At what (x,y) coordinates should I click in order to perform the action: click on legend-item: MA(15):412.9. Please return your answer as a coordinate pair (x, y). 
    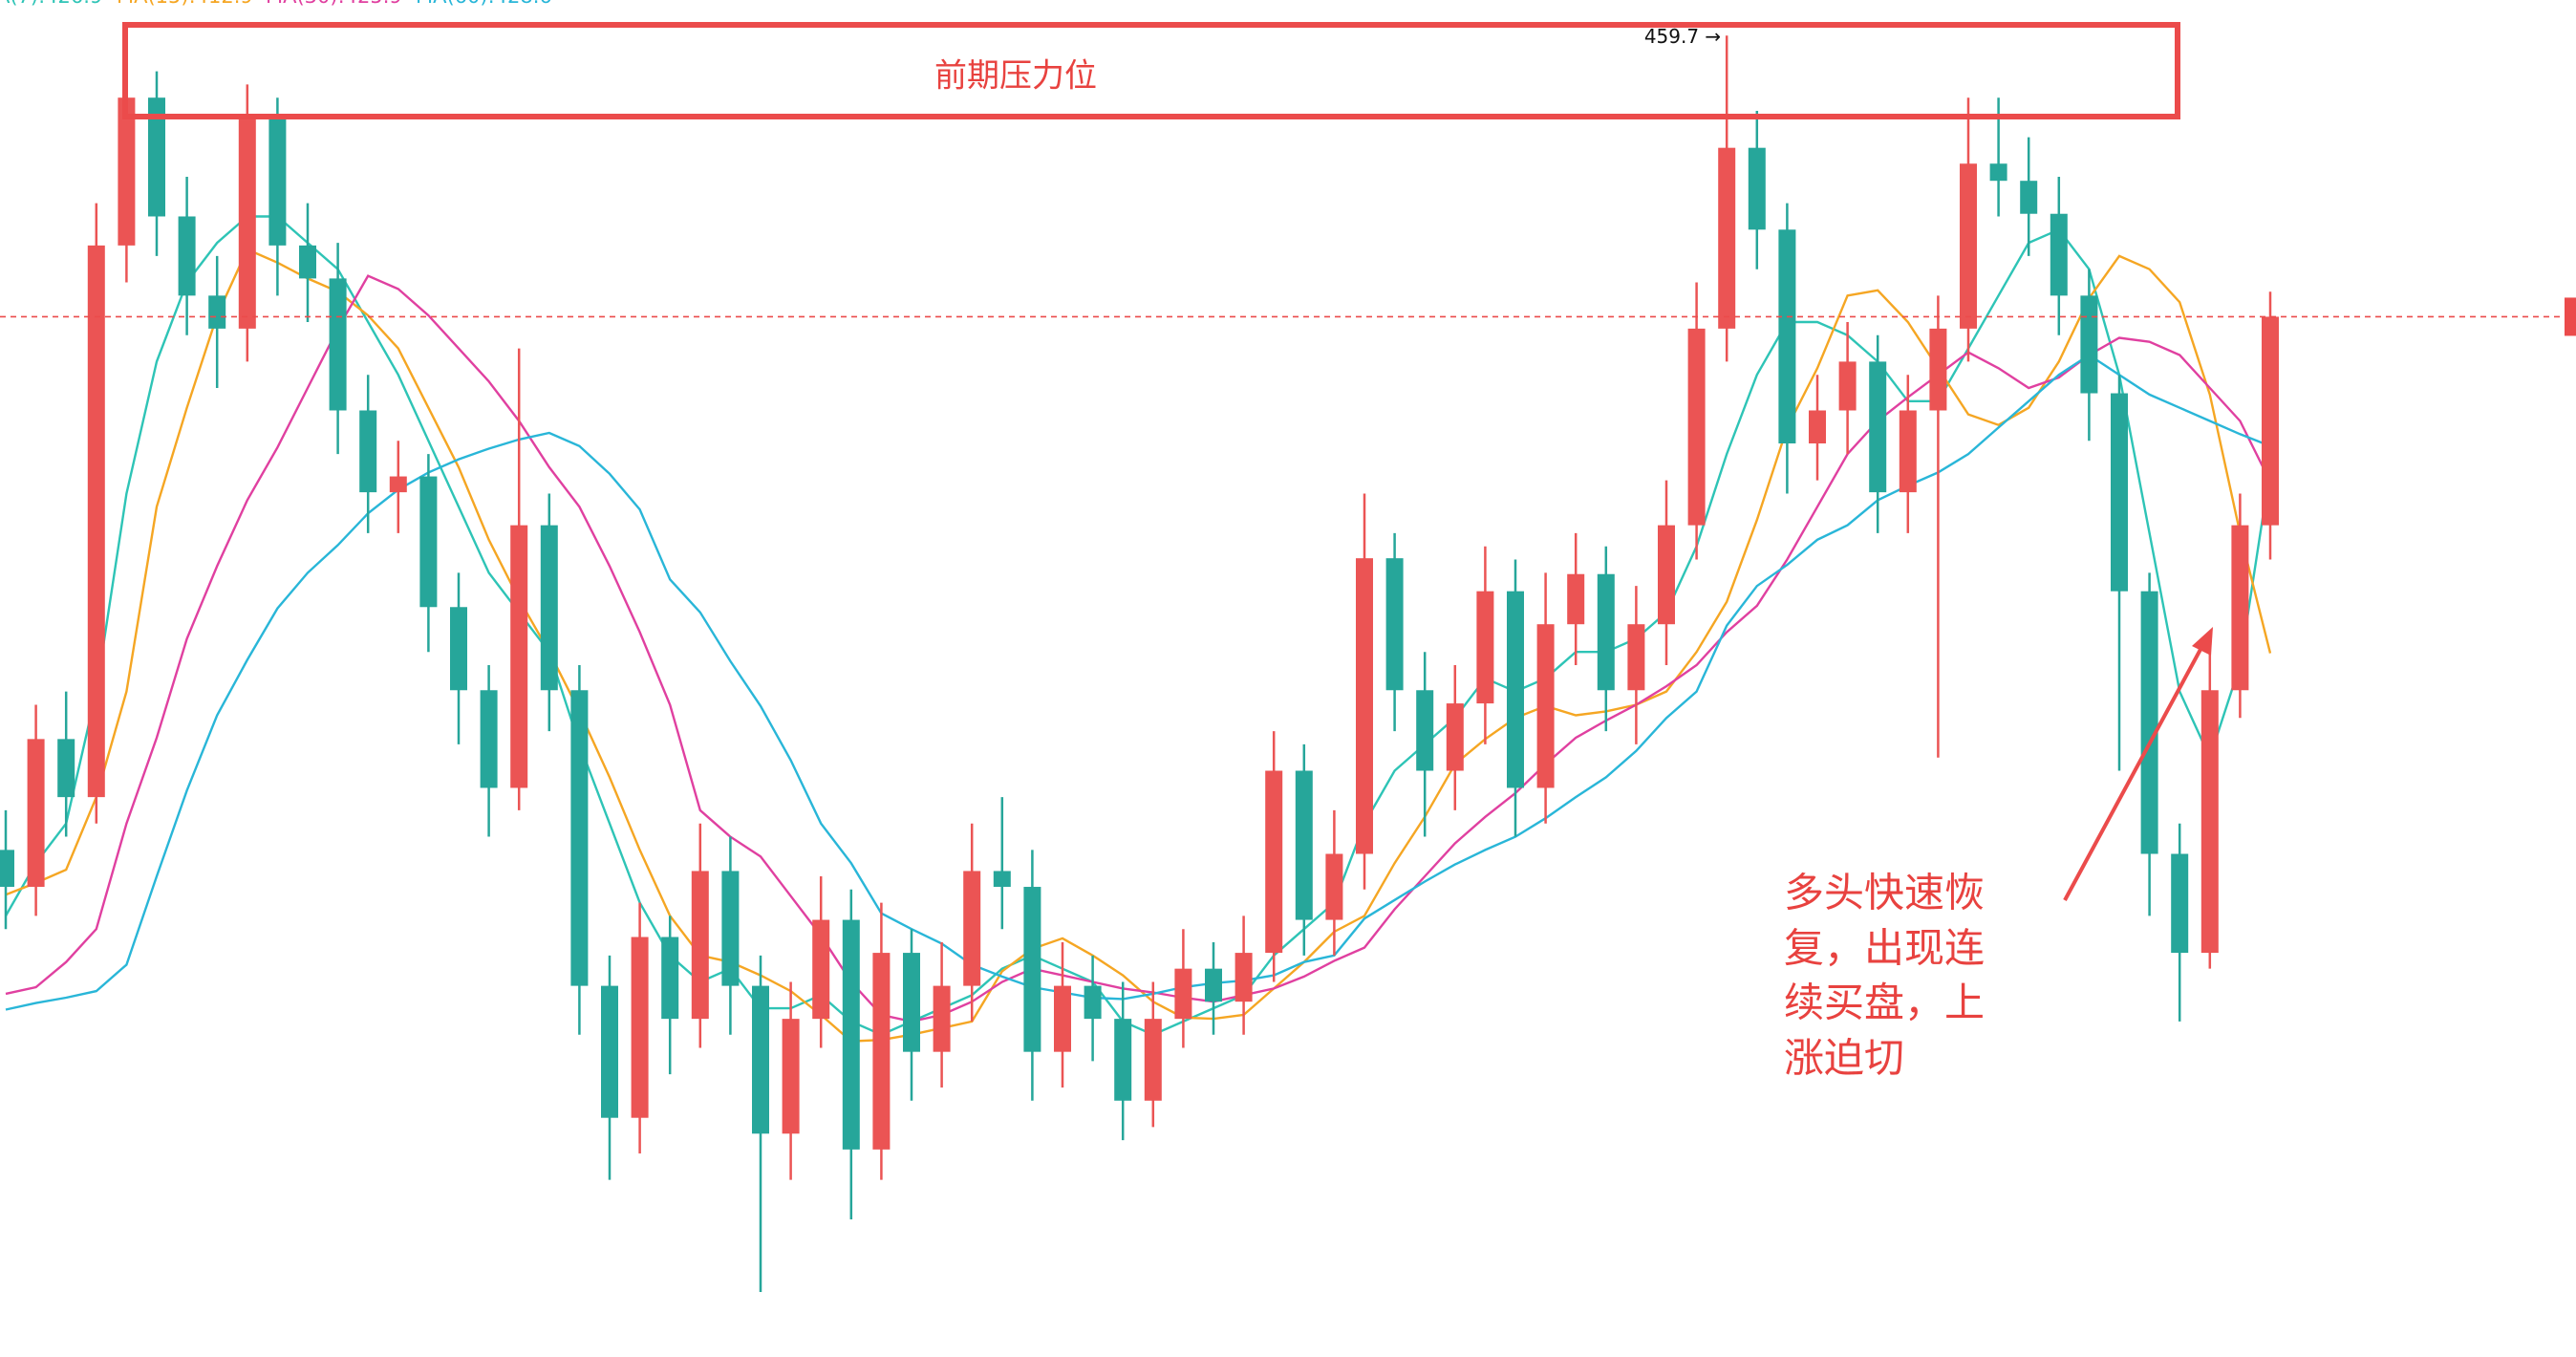
    Looking at the image, I should click on (185, 4).